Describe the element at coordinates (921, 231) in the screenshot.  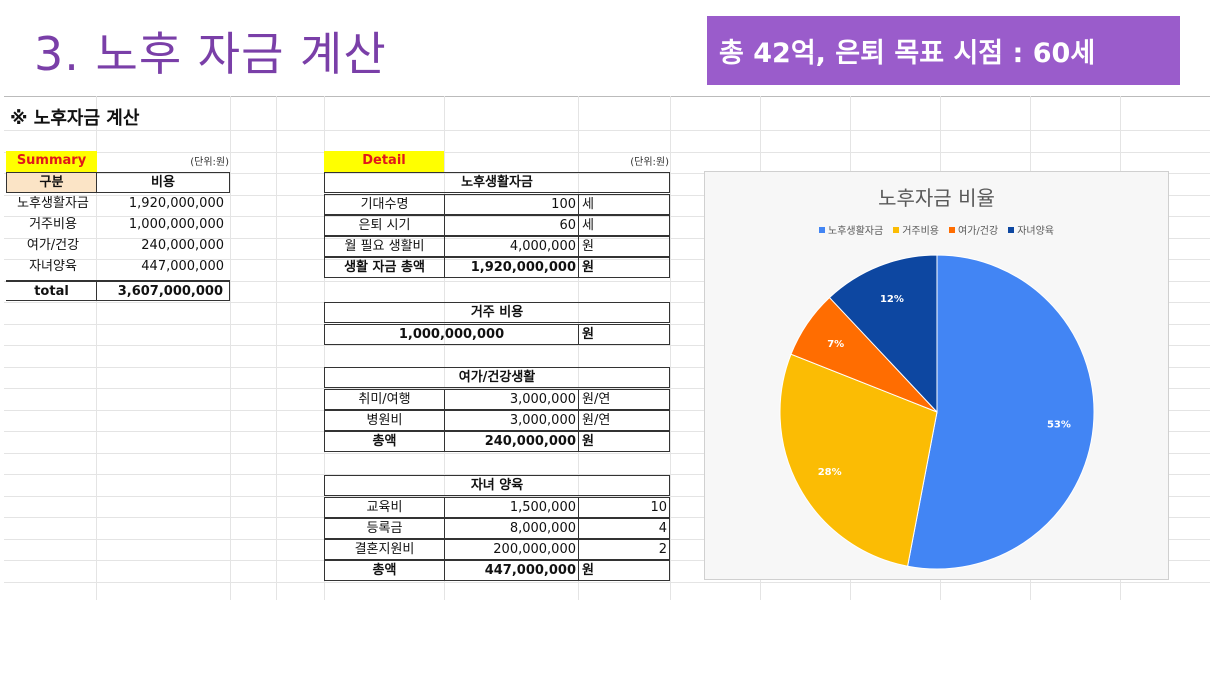
I see `legend-label: 거주비용` at that location.